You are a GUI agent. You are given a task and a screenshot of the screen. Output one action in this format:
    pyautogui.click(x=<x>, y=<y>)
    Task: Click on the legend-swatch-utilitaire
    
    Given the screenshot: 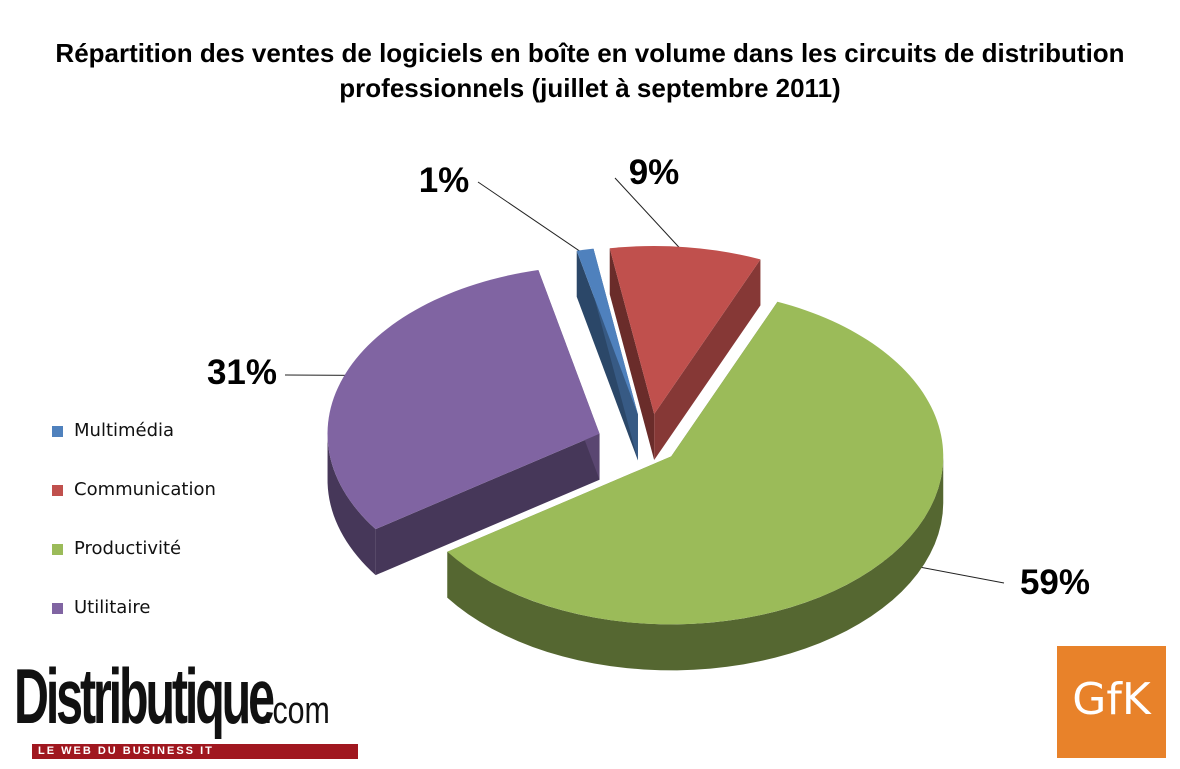 What is the action you would take?
    pyautogui.click(x=57, y=608)
    